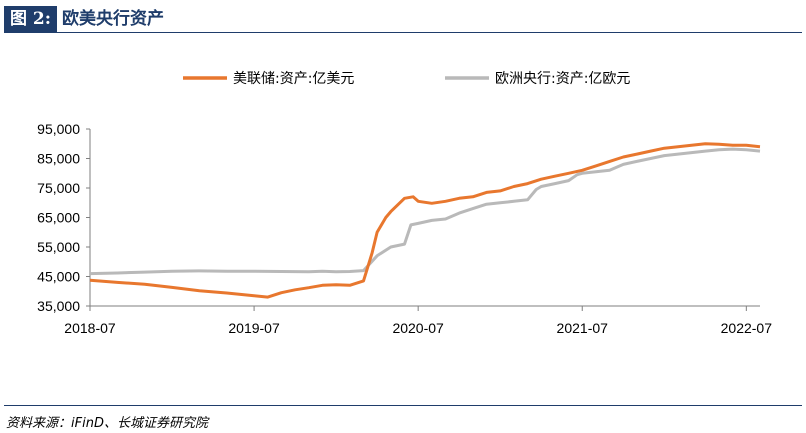 This screenshot has width=806, height=433. I want to click on y-tick-label: 85,000, so click(58, 159).